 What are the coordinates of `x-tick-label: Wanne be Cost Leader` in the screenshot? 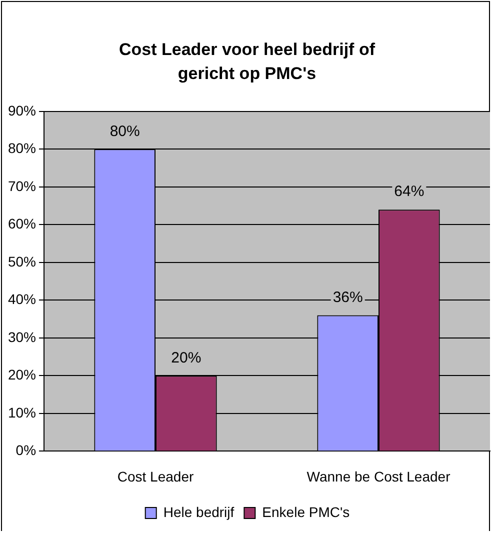 It's located at (378, 476).